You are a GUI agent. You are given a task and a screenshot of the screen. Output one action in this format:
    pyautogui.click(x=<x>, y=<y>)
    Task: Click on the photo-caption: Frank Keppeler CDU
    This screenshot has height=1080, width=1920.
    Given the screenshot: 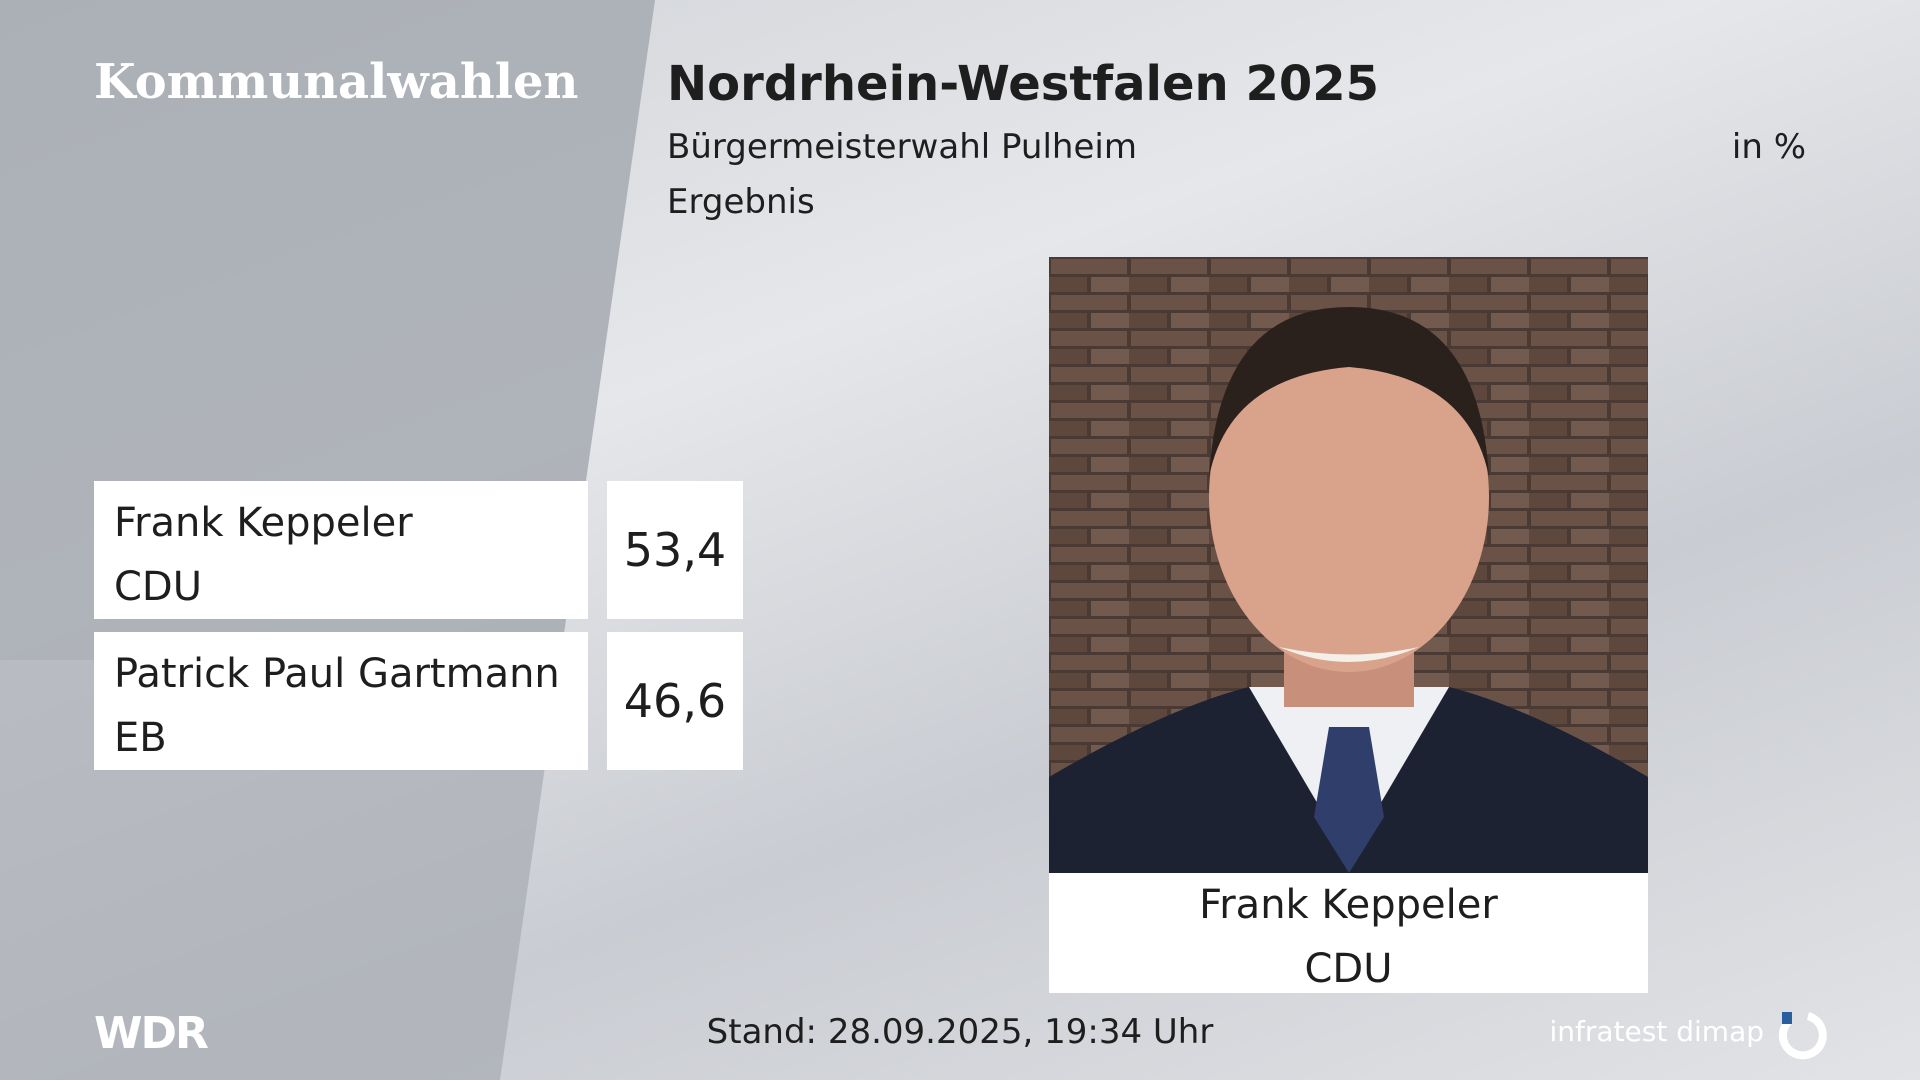 What is the action you would take?
    pyautogui.click(x=1348, y=933)
    